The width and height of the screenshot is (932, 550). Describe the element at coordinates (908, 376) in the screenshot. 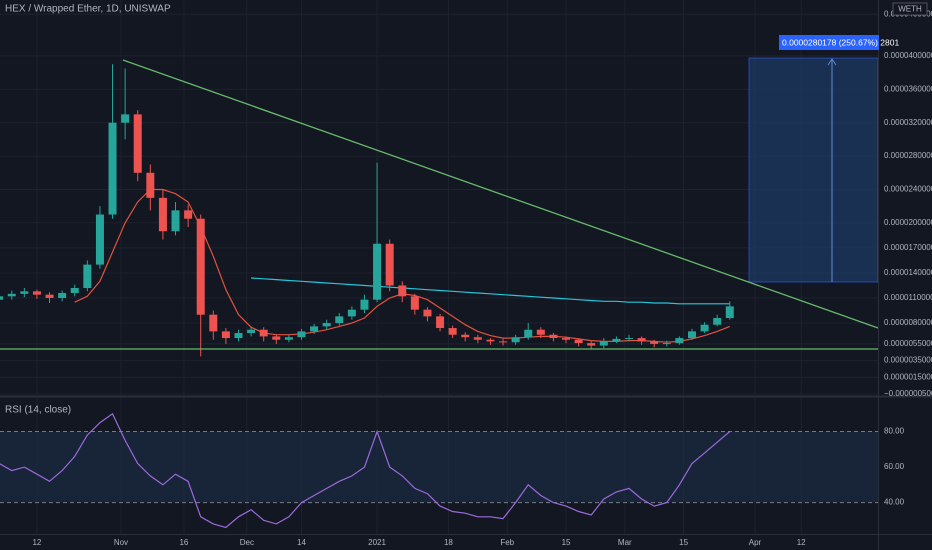

I see `y-tick-label: 0.0000015000` at that location.